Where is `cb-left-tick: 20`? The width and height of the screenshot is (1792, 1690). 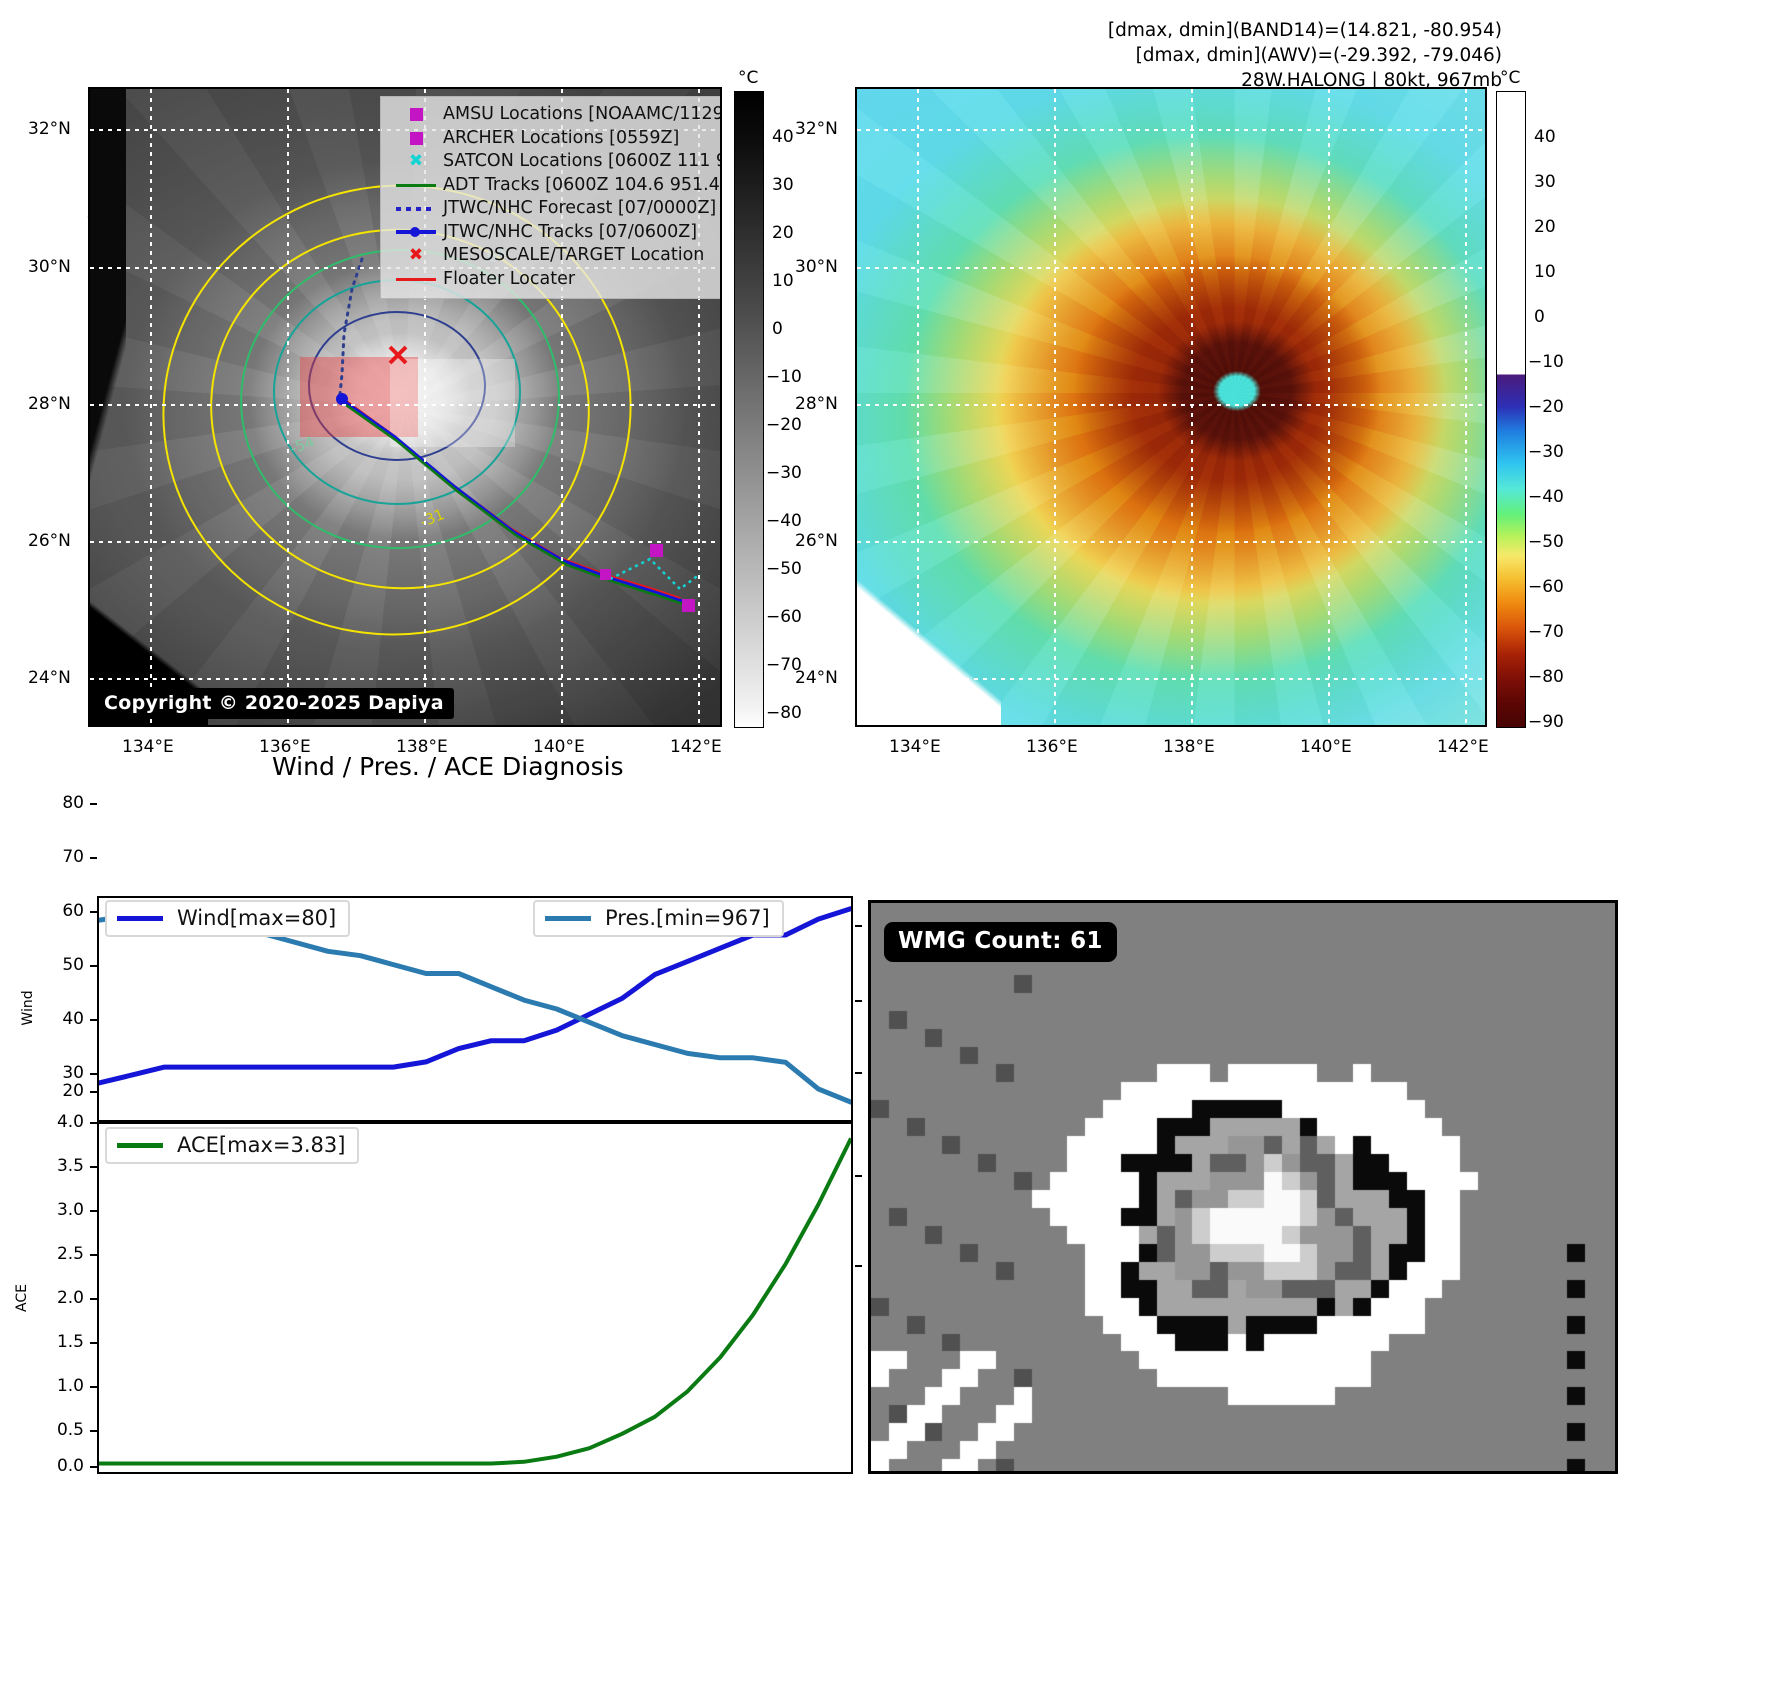 cb-left-tick: 20 is located at coordinates (783, 233).